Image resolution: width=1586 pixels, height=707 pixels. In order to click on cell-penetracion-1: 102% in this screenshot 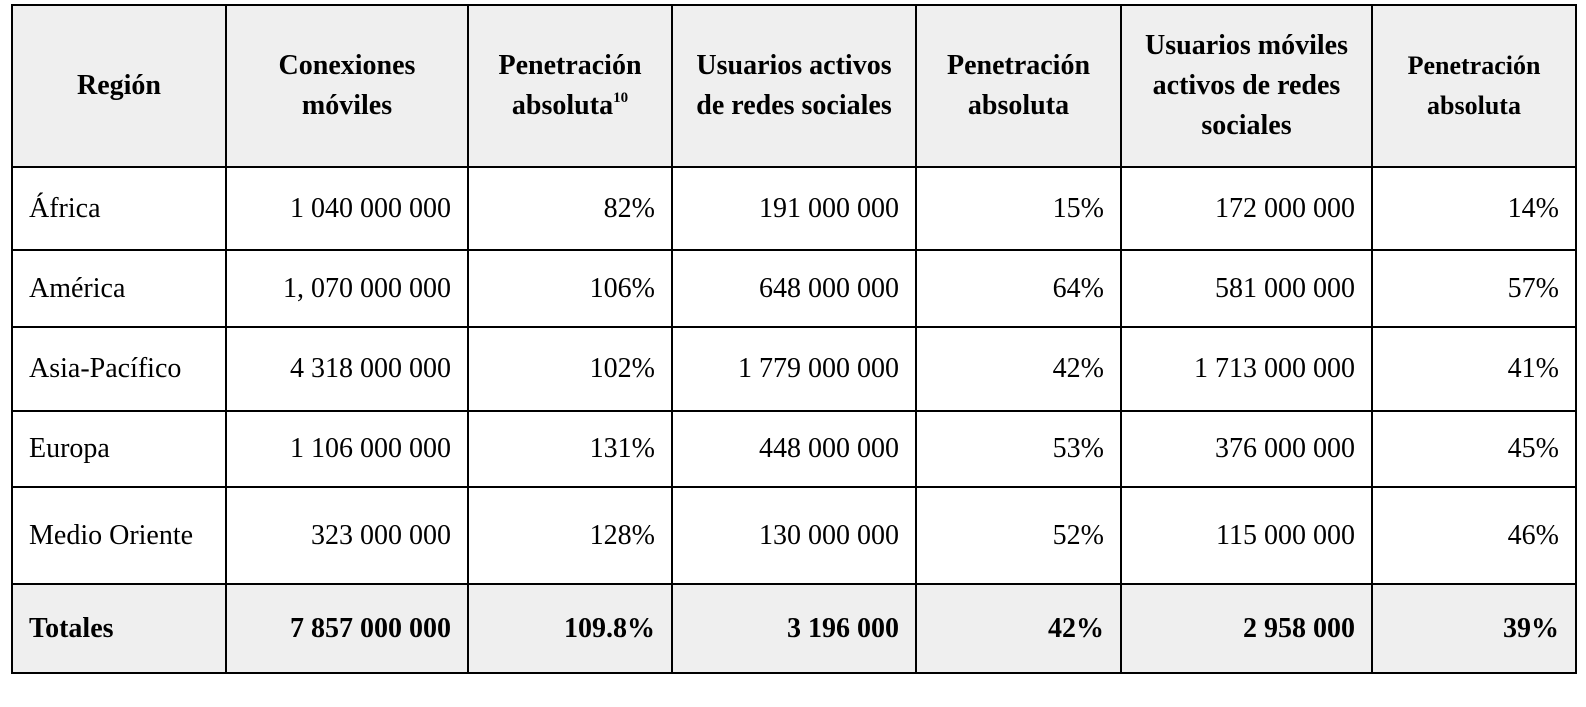, I will do `click(570, 369)`.